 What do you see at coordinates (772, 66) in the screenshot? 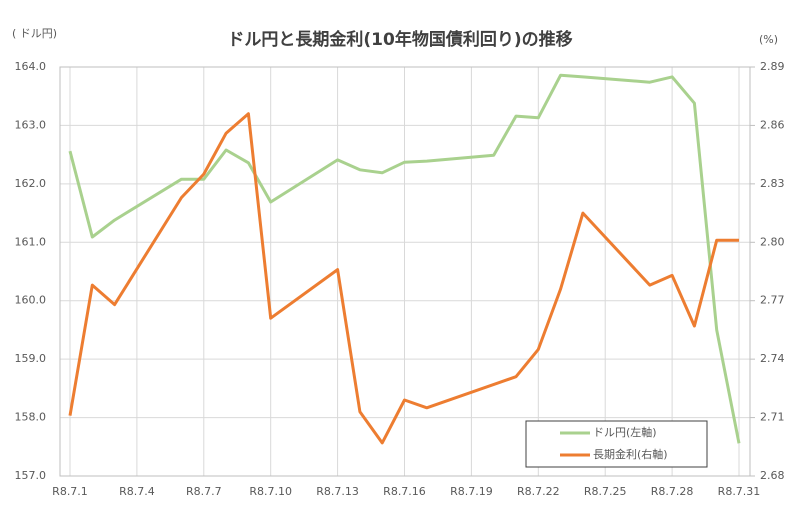
I see `y2-tick-label: 2.89` at bounding box center [772, 66].